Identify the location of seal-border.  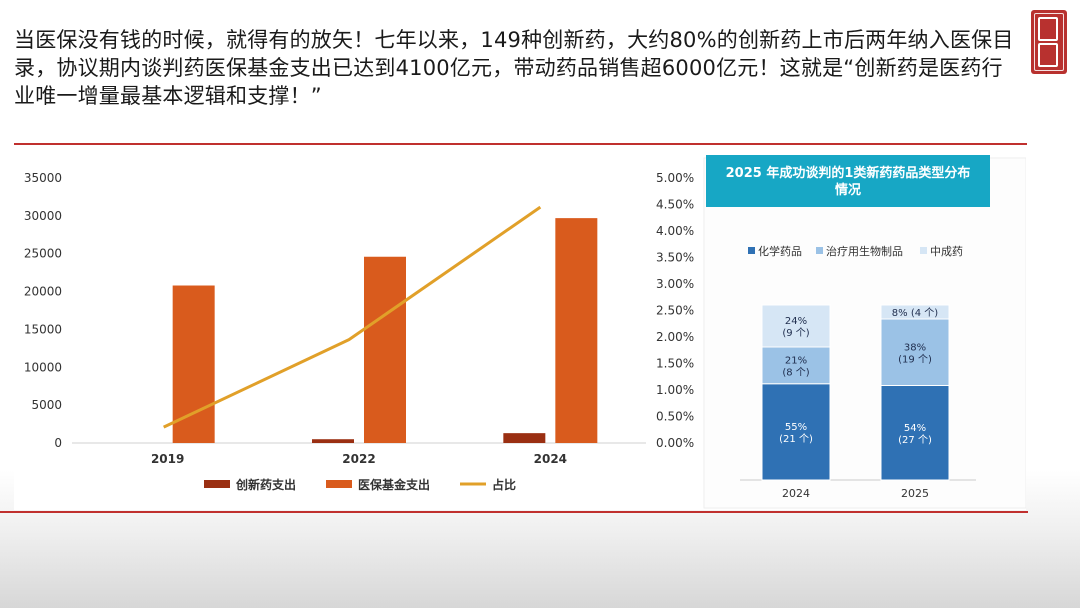
(1049, 42).